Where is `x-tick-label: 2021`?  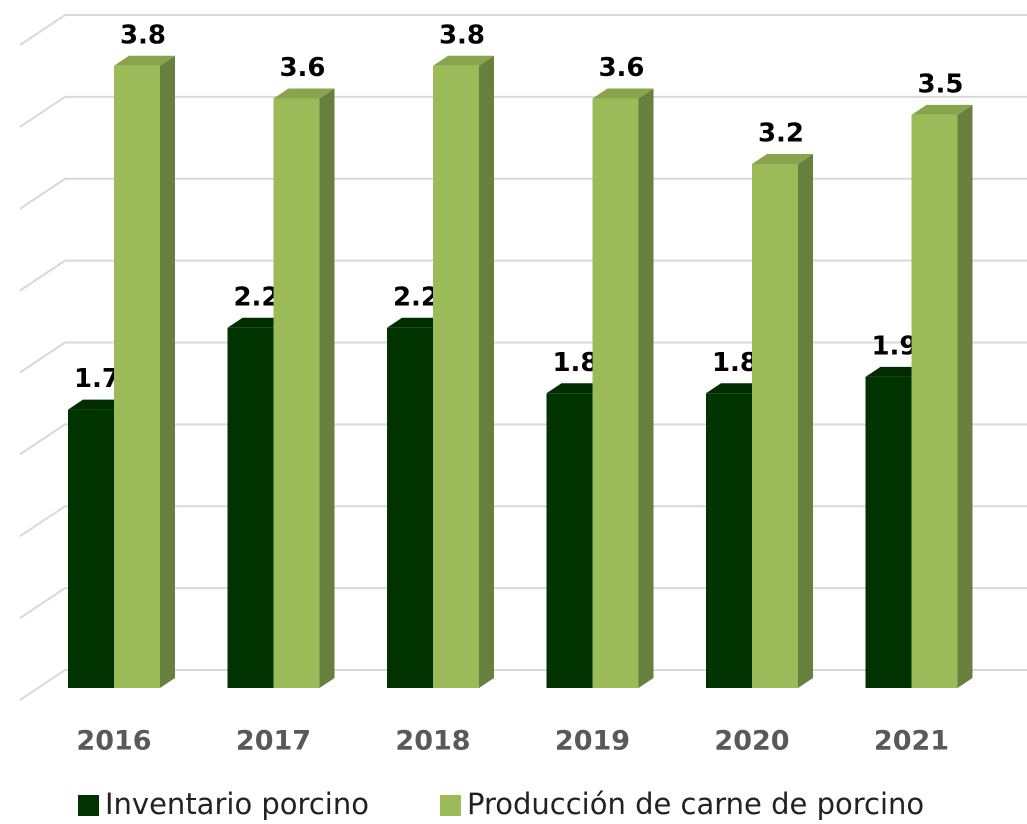 x-tick-label: 2021 is located at coordinates (911, 741).